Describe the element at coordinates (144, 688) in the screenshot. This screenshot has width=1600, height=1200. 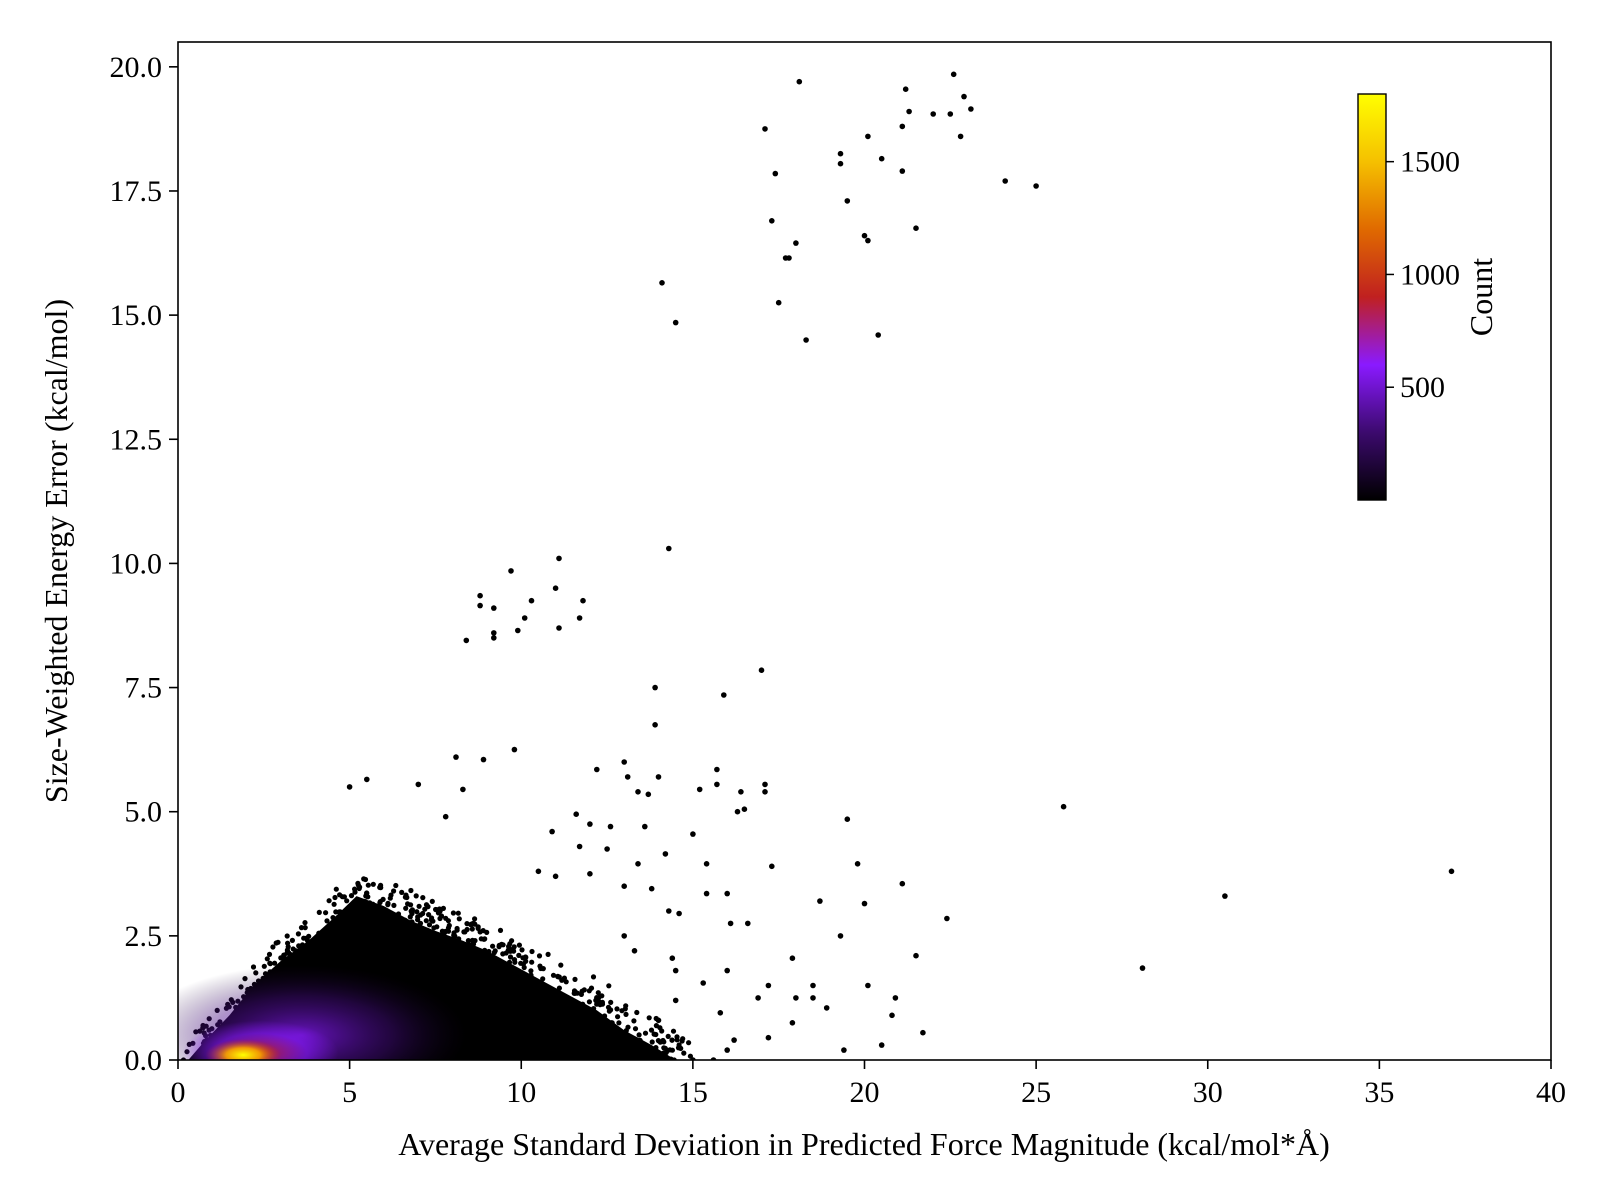
I see `y-tick-label: 7.5` at that location.